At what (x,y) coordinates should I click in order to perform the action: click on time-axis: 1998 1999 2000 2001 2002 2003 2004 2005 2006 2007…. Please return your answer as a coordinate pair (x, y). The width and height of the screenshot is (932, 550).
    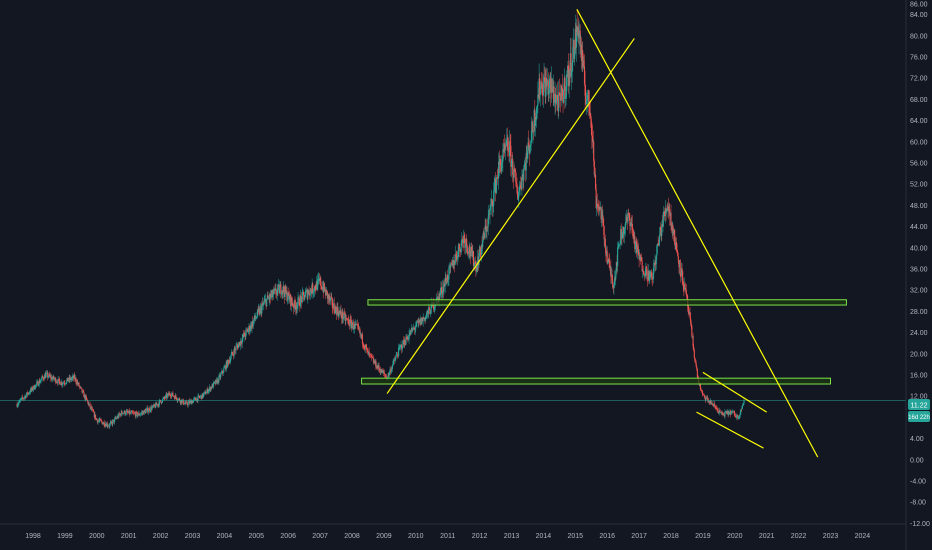
    Looking at the image, I should click on (447, 536).